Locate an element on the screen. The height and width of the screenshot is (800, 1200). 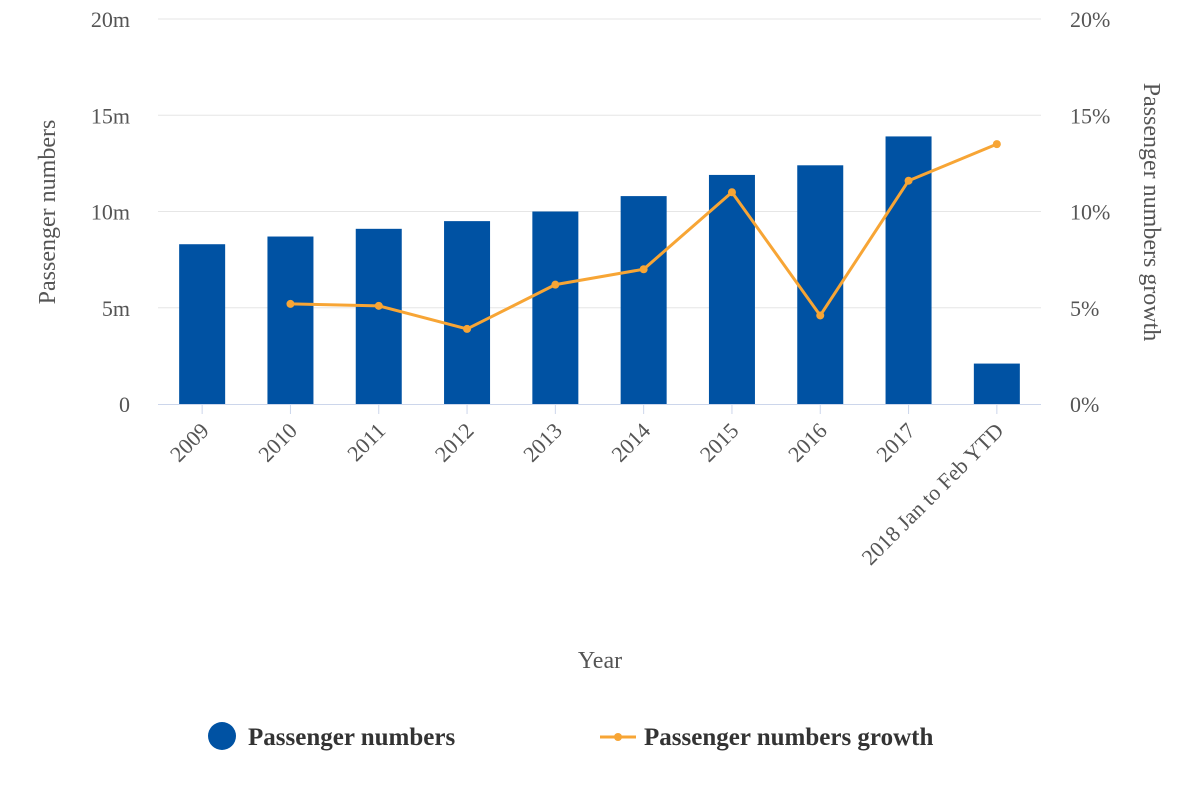
x-tick-label: 2011 is located at coordinates (366, 442).